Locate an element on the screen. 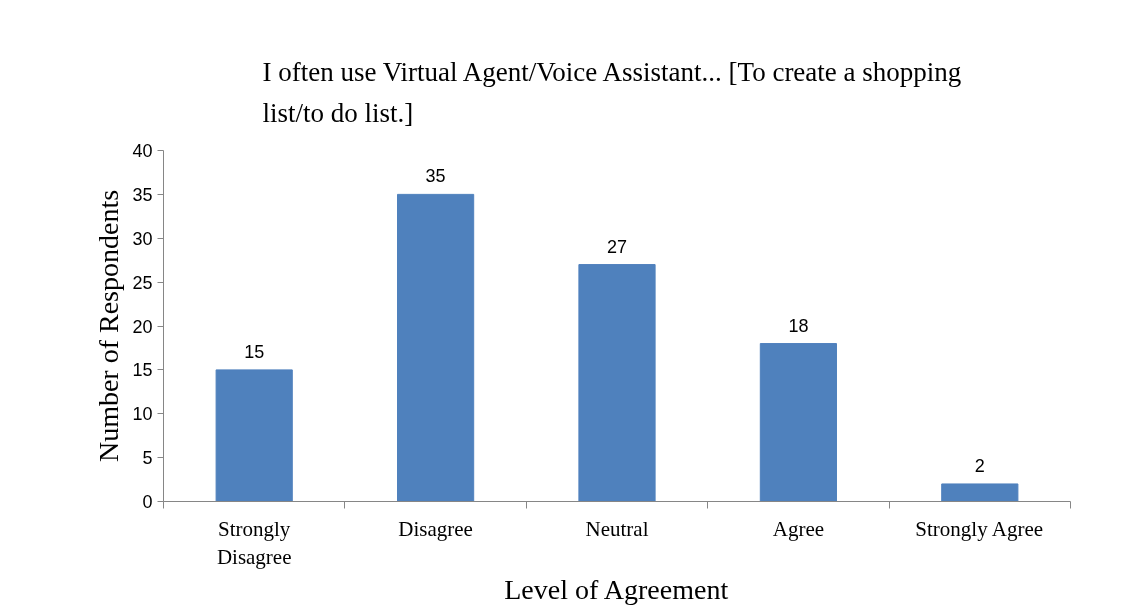  y-tick-label: 15 is located at coordinates (142, 370).